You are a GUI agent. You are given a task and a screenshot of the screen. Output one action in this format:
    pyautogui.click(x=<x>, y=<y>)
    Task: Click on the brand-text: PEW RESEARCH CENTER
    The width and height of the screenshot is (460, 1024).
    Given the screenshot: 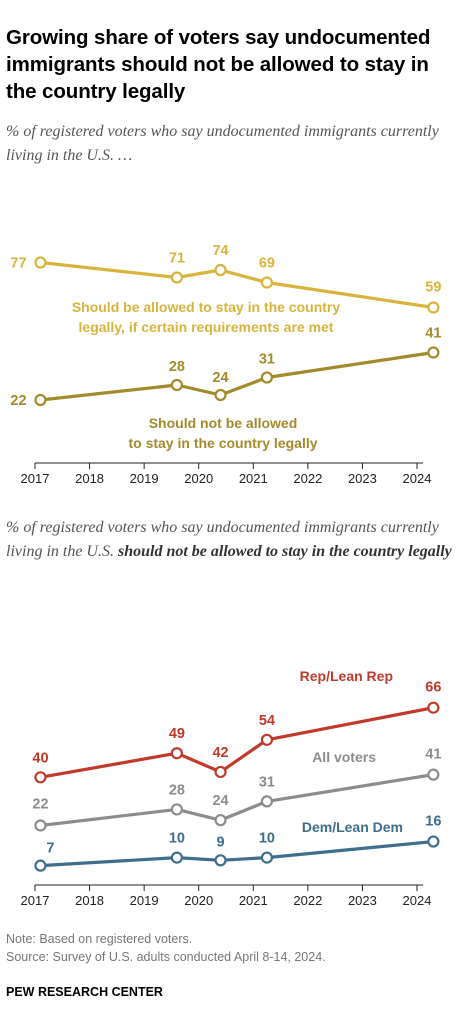 What is the action you would take?
    pyautogui.click(x=84, y=992)
    